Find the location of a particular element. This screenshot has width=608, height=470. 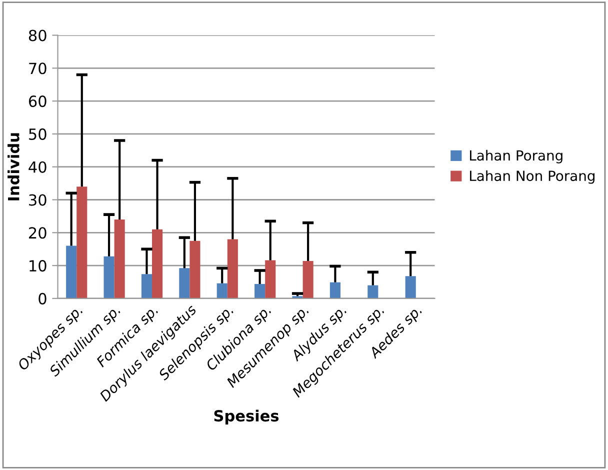

y-tick-label: 10 is located at coordinates (38, 266).